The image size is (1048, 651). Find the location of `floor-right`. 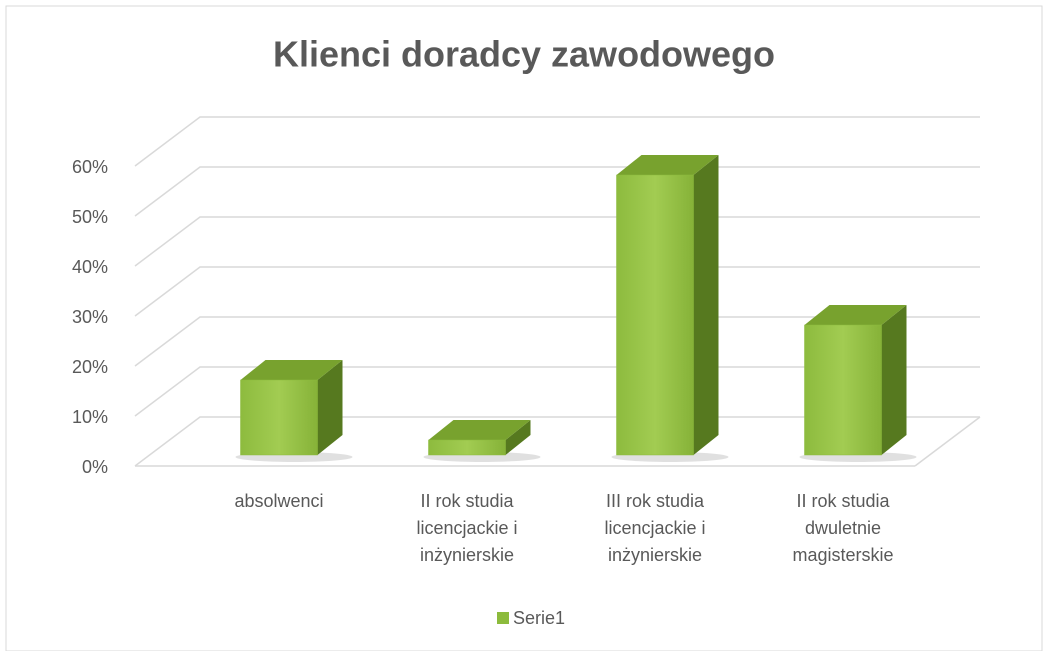

floor-right is located at coordinates (947, 441).